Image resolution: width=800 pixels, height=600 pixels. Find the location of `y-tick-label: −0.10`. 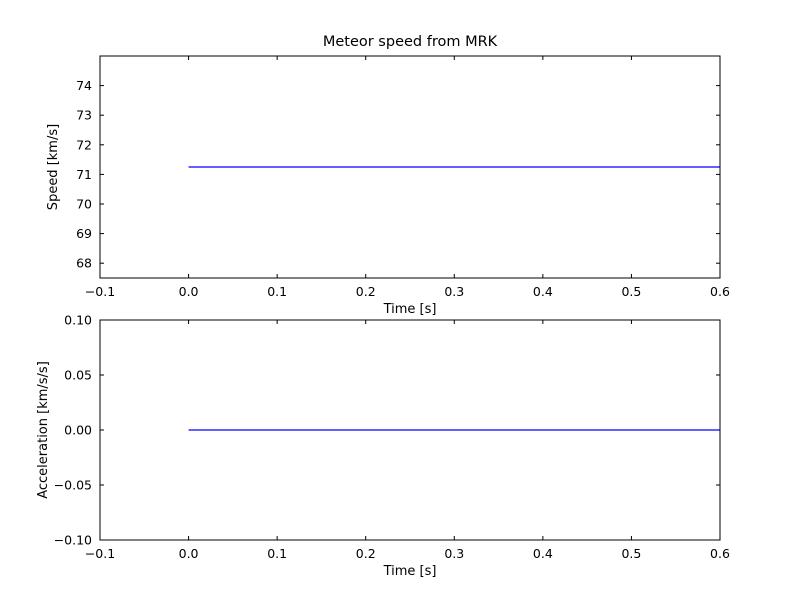

y-tick-label: −0.10 is located at coordinates (73, 540).